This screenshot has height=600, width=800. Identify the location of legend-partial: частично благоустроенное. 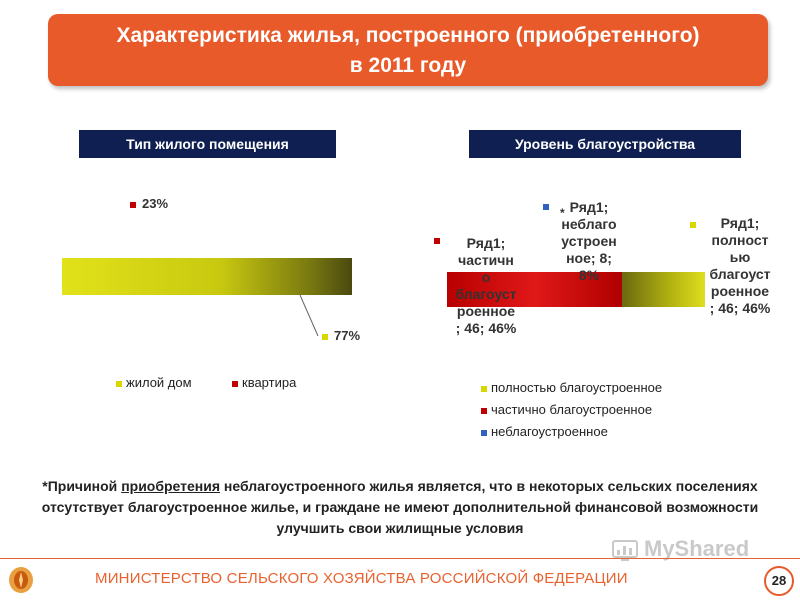
(566, 409).